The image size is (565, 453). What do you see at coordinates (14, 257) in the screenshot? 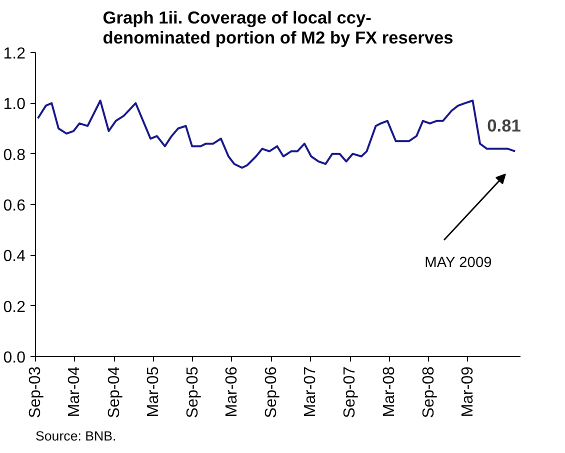
I see `y-tick-label: 0.4` at bounding box center [14, 257].